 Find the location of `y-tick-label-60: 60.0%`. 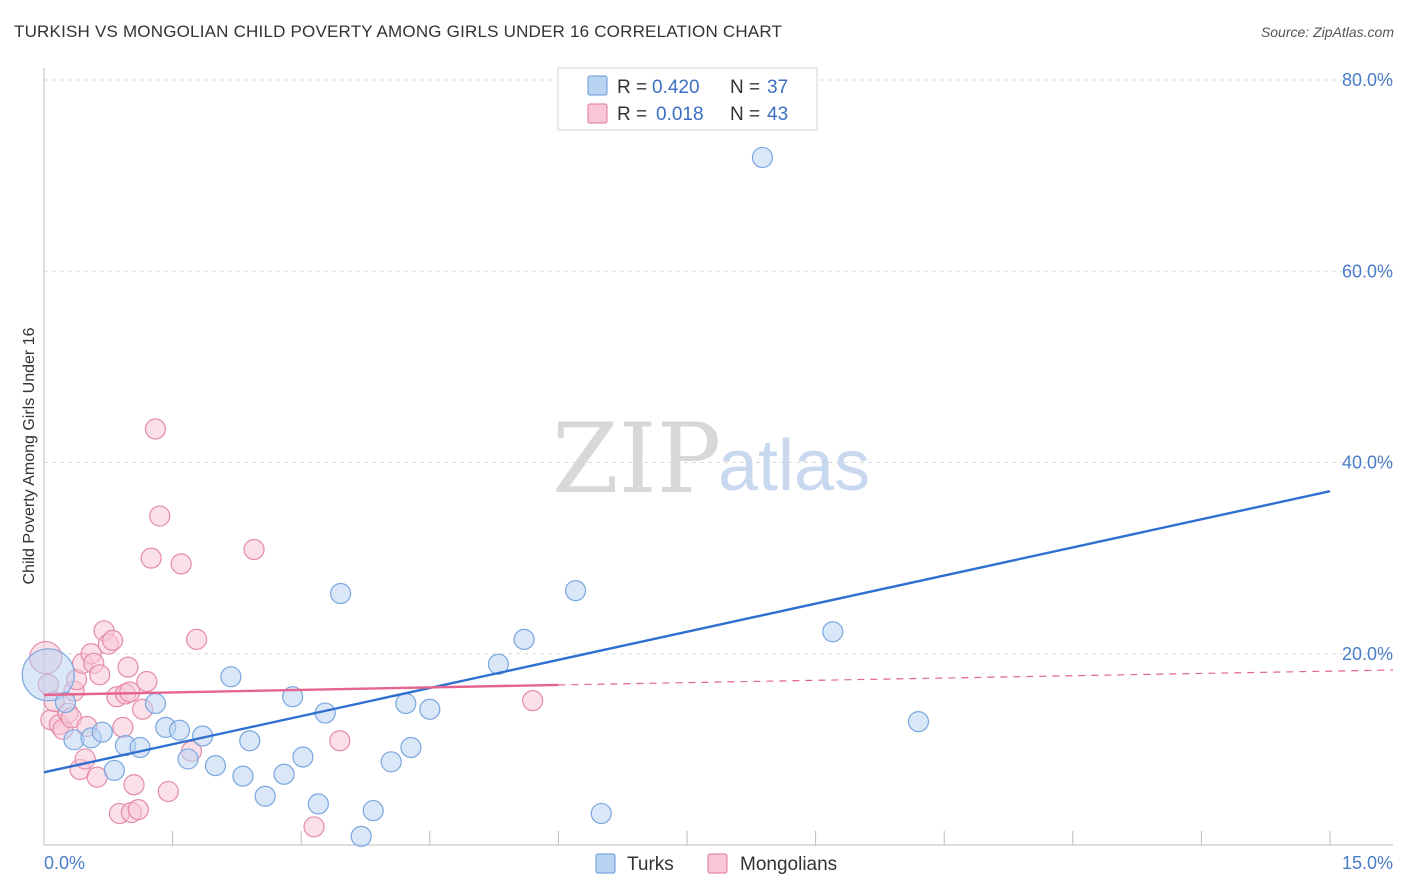

y-tick-label-60: 60.0% is located at coordinates (1367, 271).